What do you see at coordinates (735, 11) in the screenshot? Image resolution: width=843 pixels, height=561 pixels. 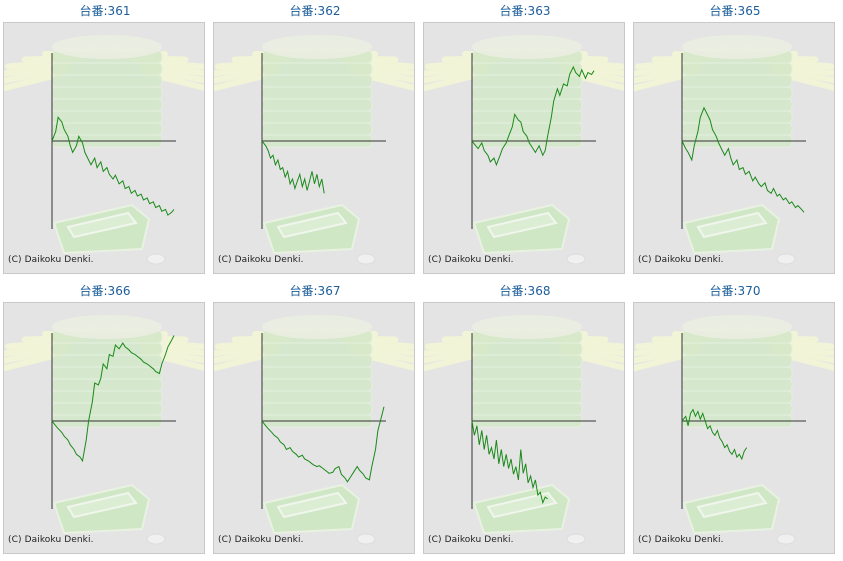 I see `chart-title: 台番:365` at bounding box center [735, 11].